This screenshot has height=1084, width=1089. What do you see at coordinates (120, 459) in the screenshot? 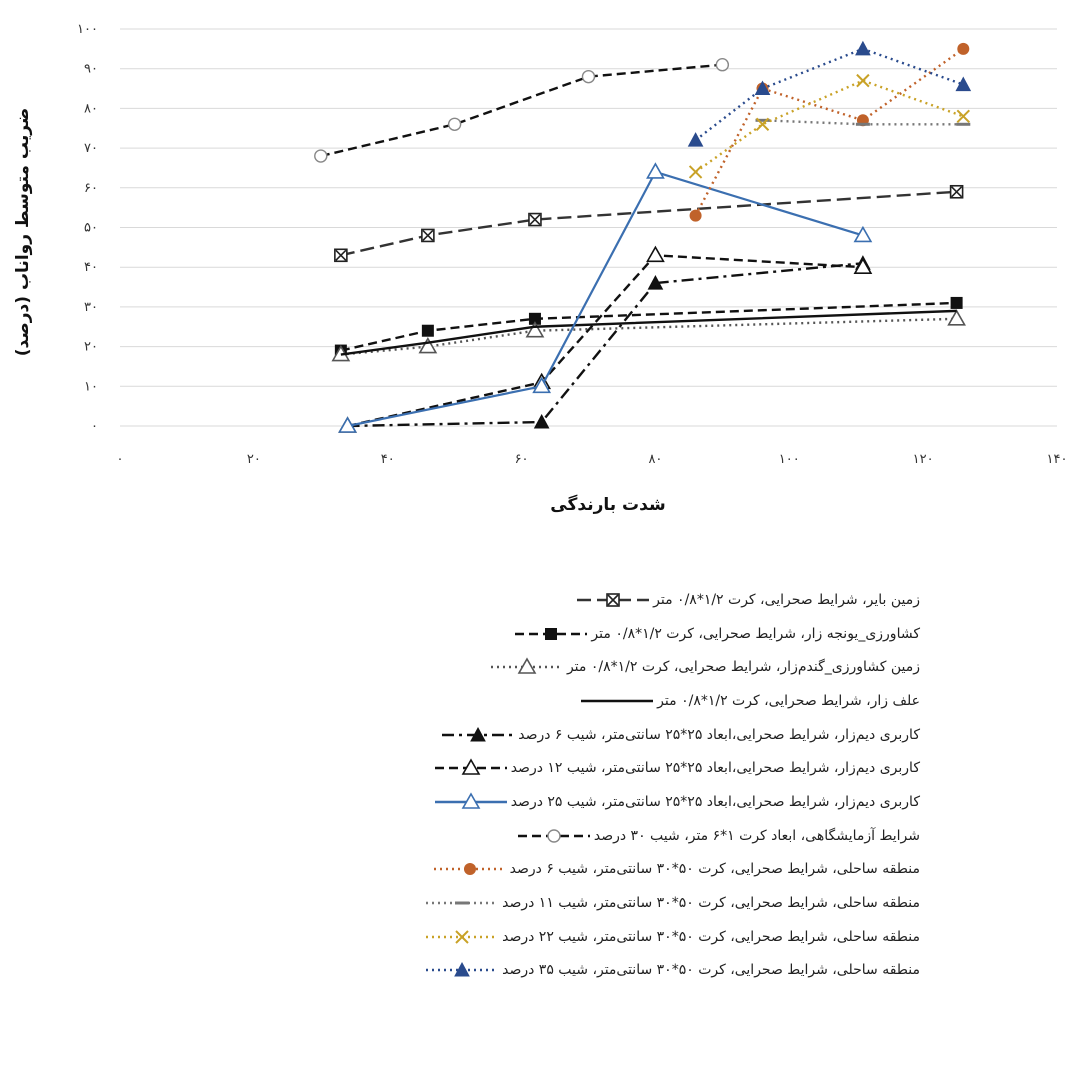
I see `x-tick-label: ۰` at bounding box center [120, 459].